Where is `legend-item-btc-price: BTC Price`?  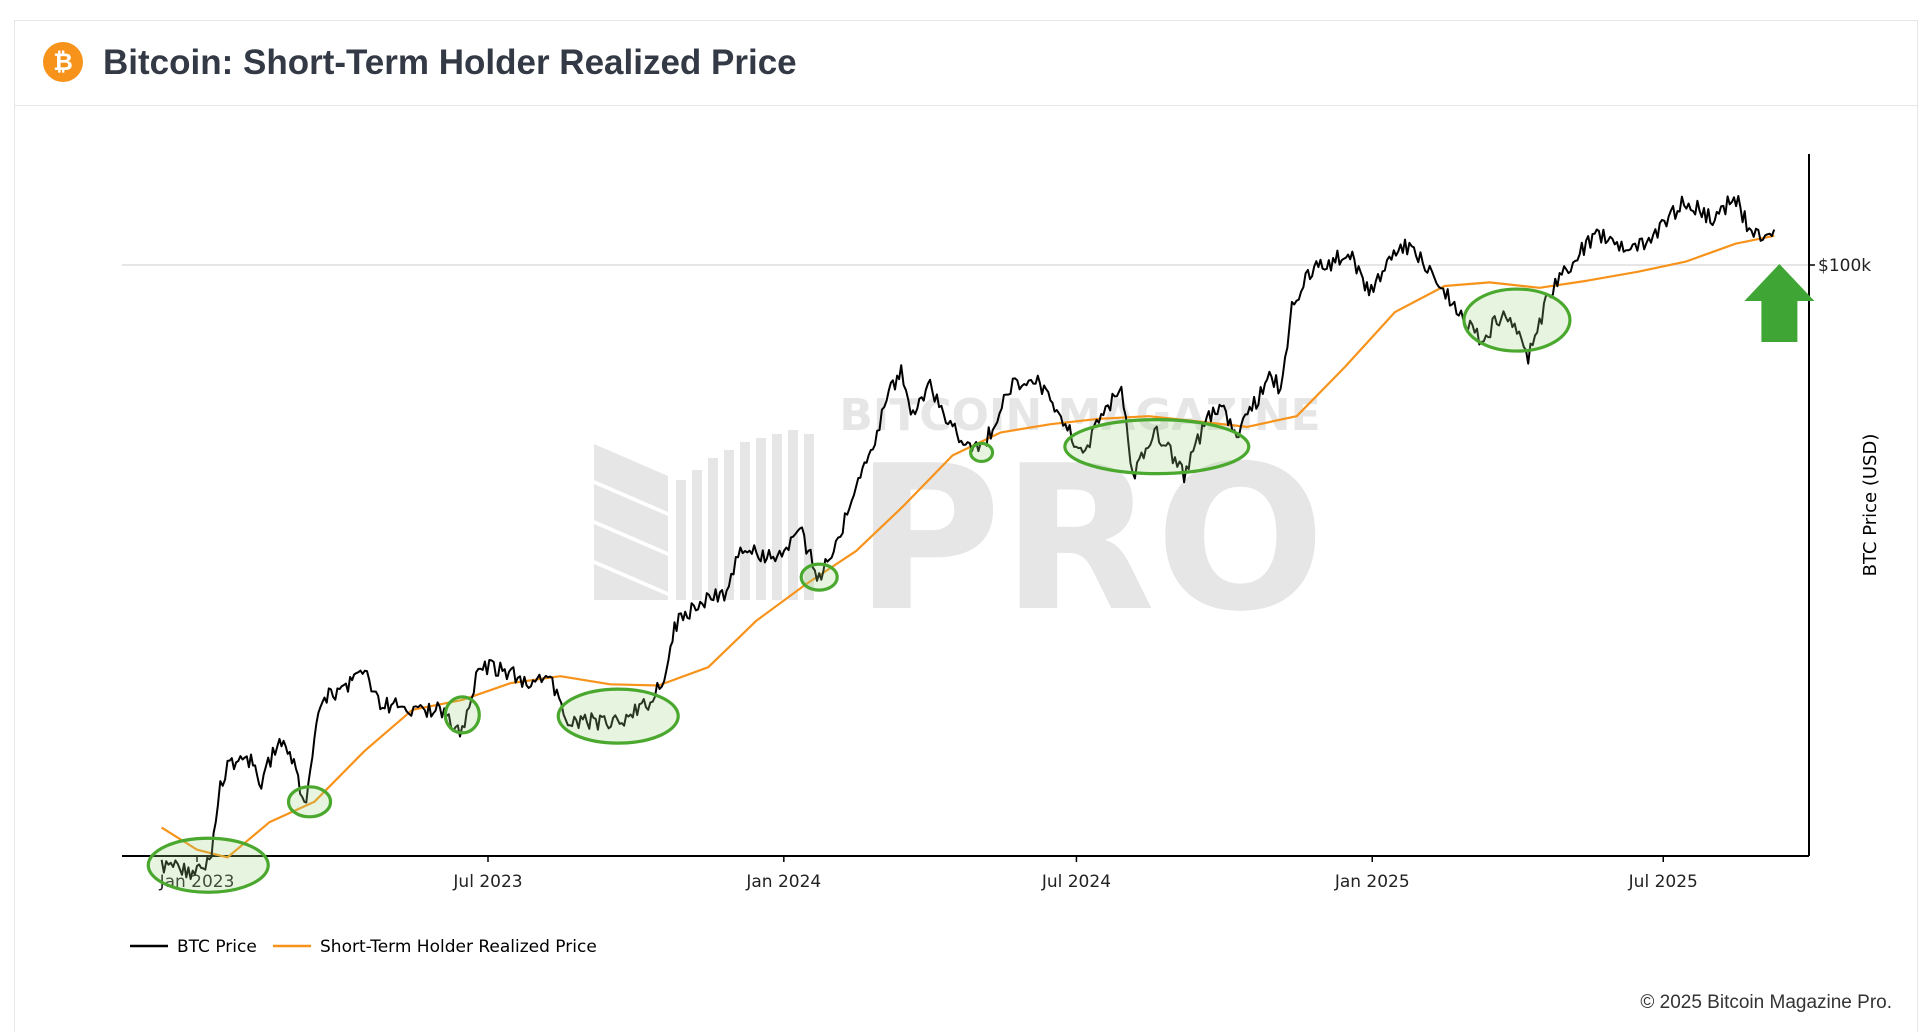 legend-item-btc-price: BTC Price is located at coordinates (193, 947).